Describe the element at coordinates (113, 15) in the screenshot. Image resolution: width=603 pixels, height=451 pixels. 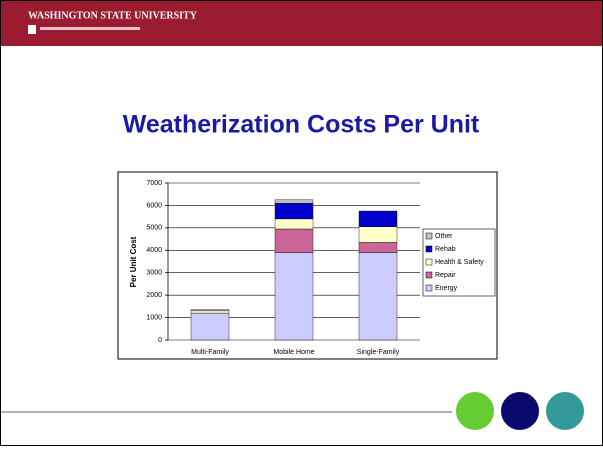
I see `logo: WASHINGTON STATE UNIVERSITY` at that location.